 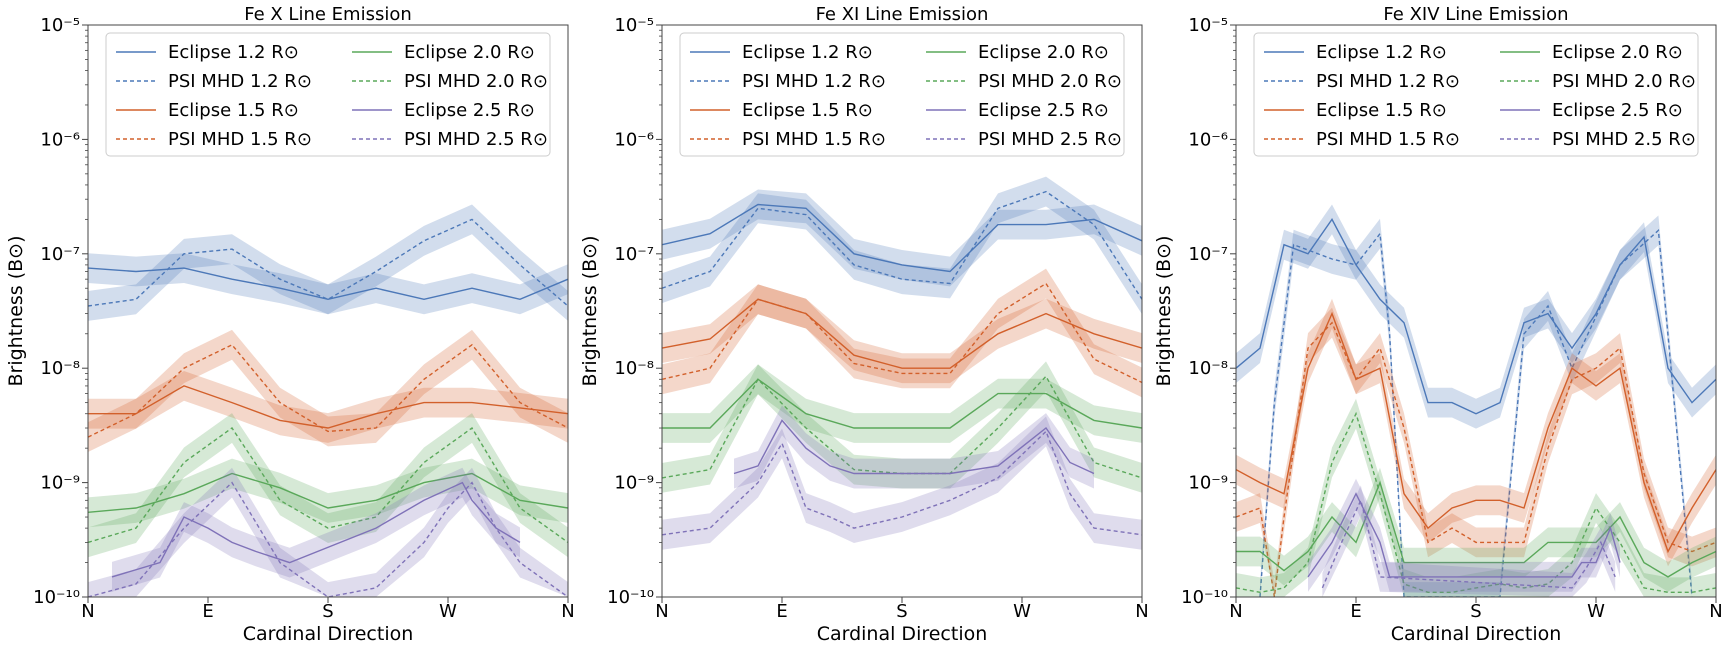 I want to click on chart-title: Fe XI Line Emission, so click(x=902, y=14).